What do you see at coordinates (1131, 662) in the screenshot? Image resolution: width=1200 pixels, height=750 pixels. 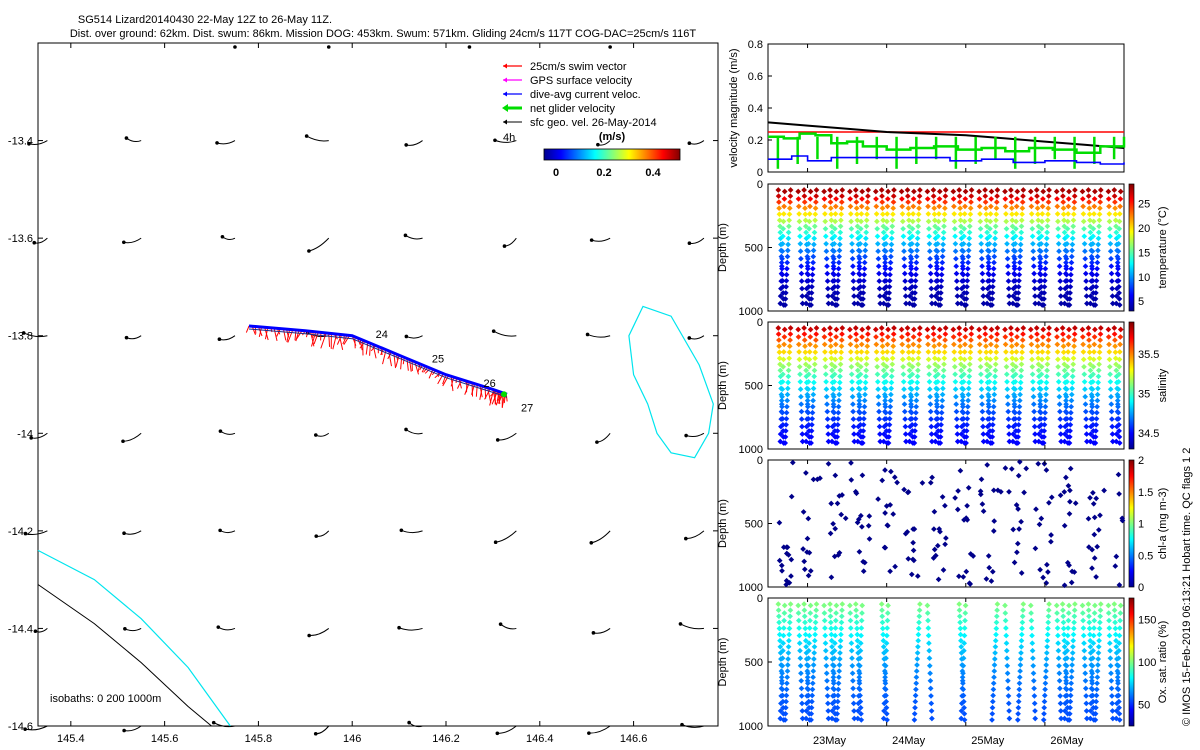 I see `section-colorbar` at bounding box center [1131, 662].